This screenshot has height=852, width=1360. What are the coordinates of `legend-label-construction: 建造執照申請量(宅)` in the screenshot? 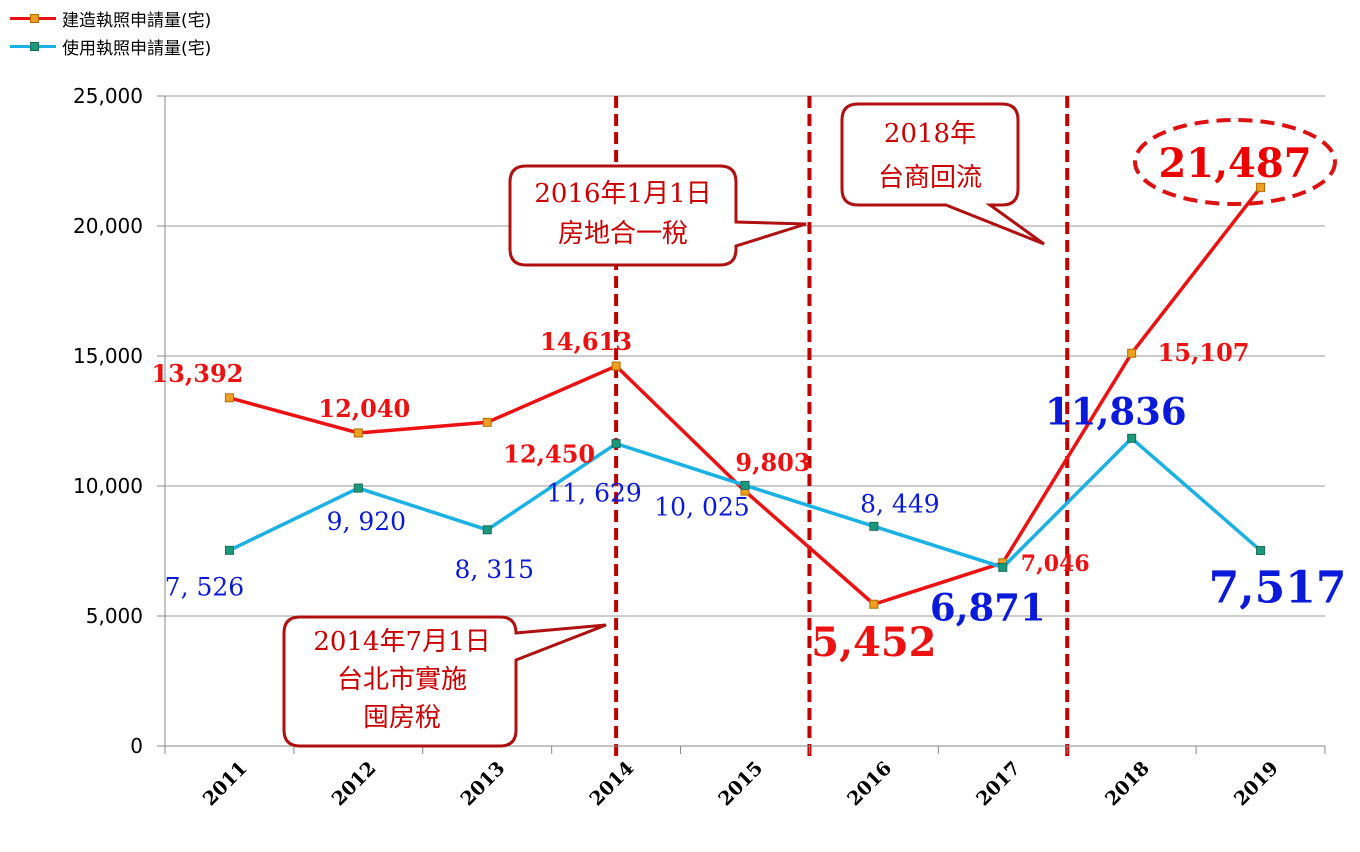 It's located at (137, 20).